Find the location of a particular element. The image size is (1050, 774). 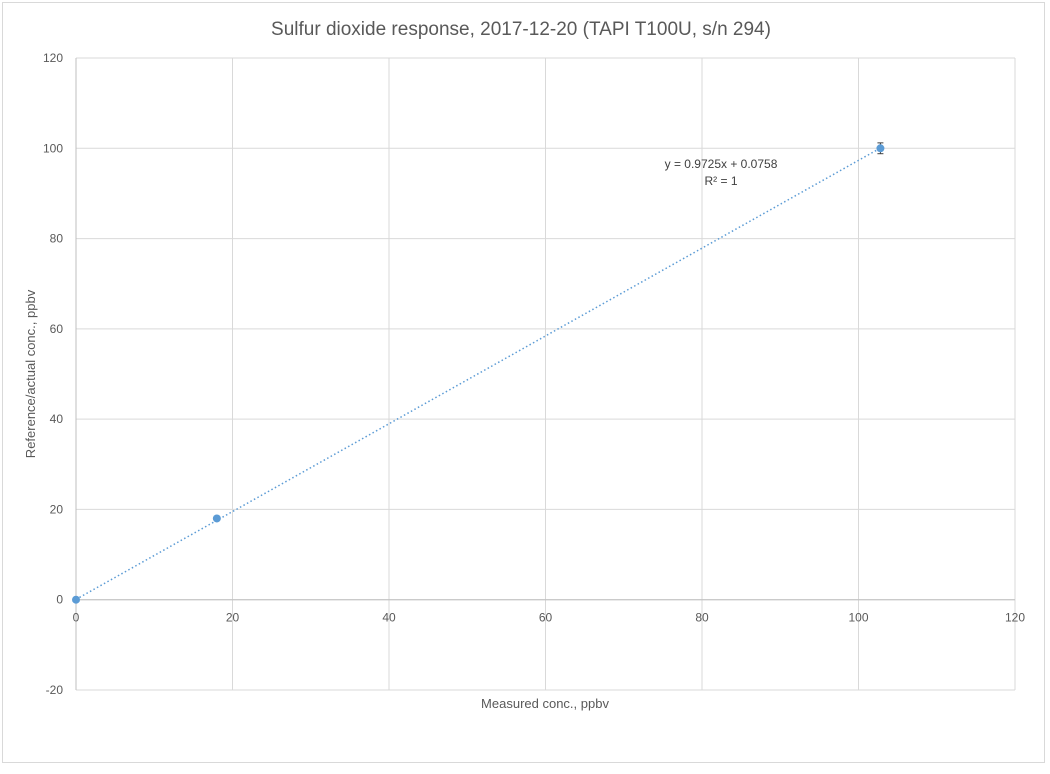

y-axis-label: Reference/actual conc., ppbv is located at coordinates (30, 373).